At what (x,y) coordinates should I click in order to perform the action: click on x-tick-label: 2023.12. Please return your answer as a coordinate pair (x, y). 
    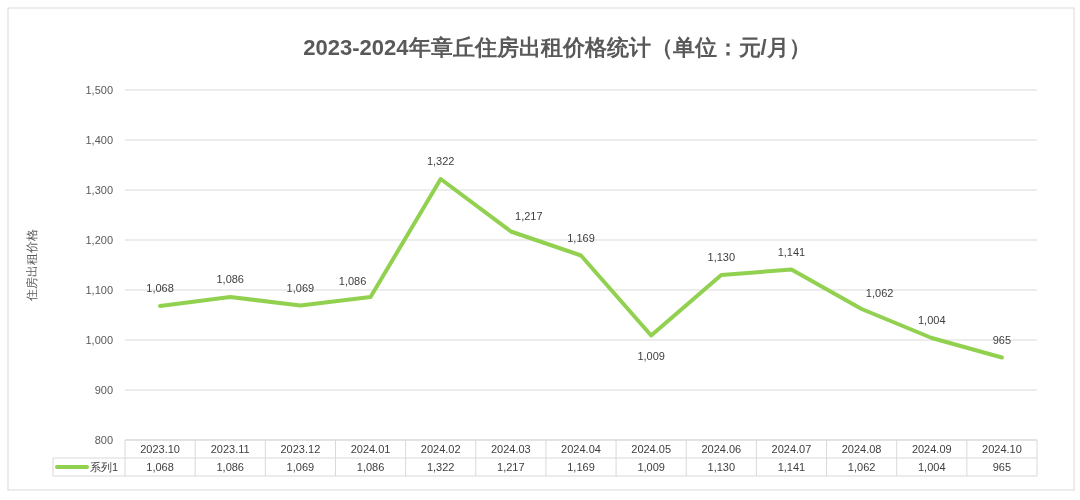
    Looking at the image, I should click on (300, 449).